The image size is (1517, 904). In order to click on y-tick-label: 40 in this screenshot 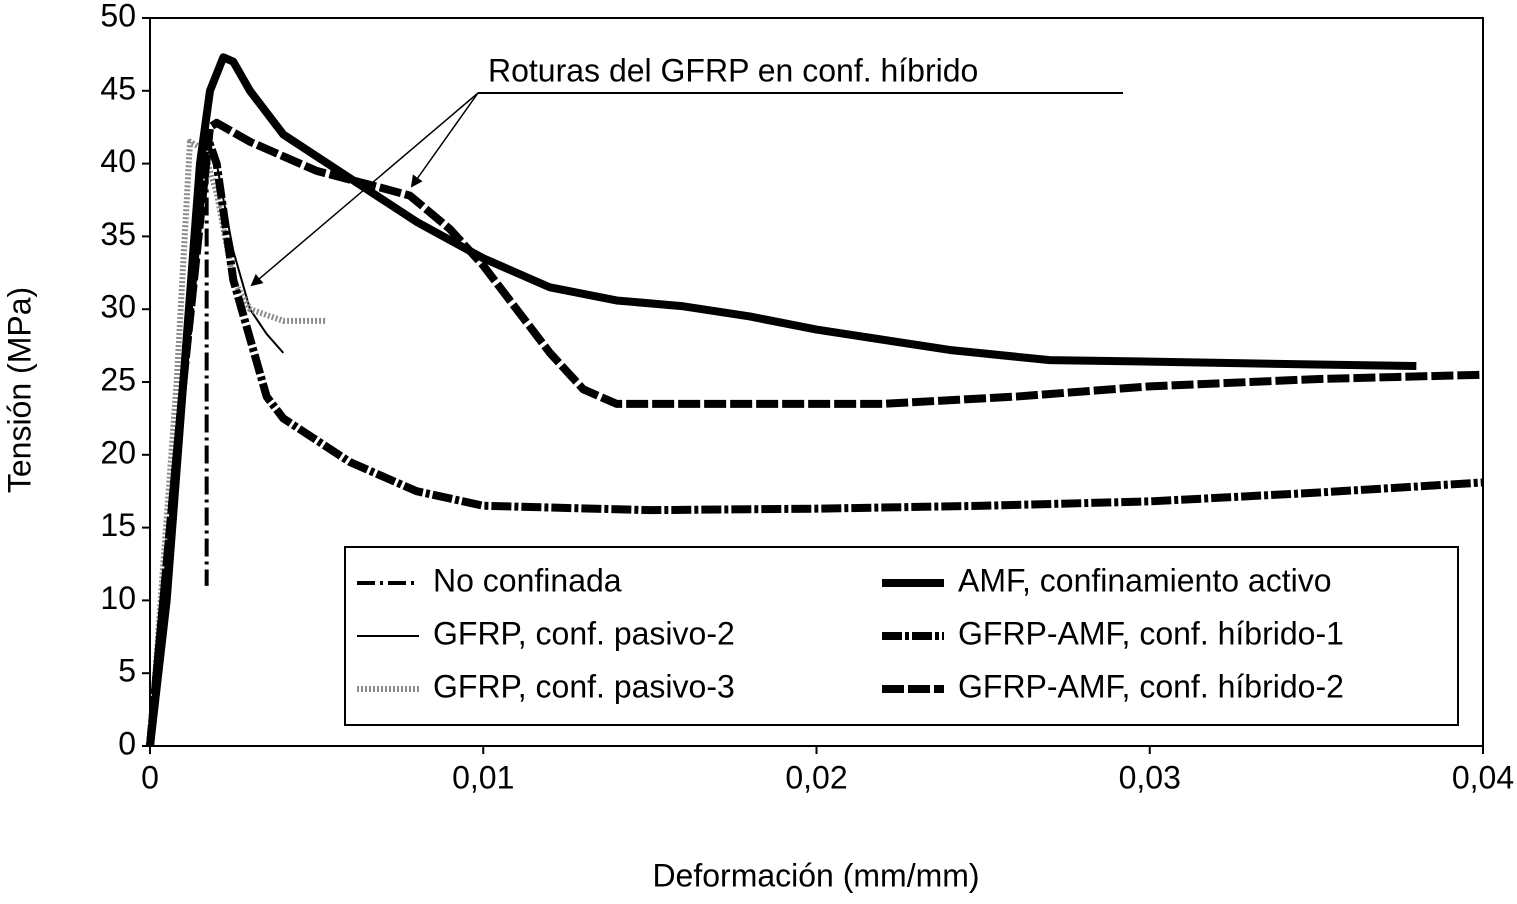, I will do `click(118, 161)`.